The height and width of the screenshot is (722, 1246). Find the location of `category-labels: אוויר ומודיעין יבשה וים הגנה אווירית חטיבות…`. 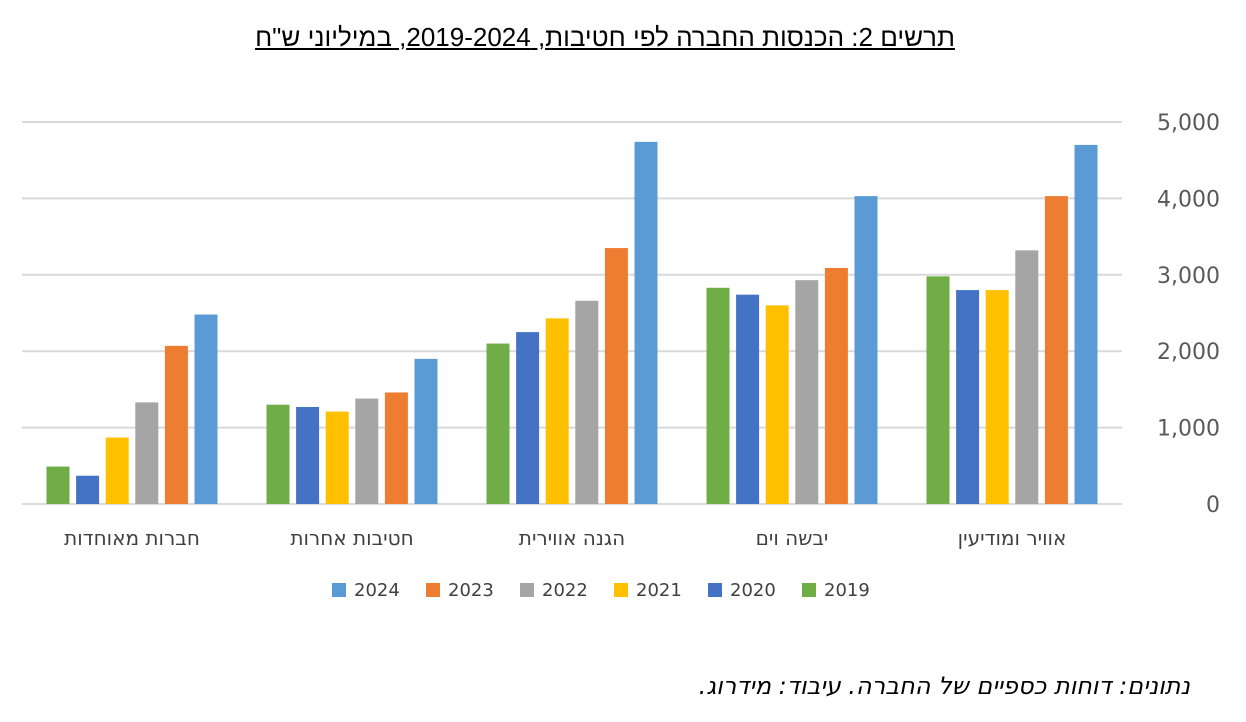

category-labels: אוויר ומודיעין יבשה וים הגנה אווירית חטיבות… is located at coordinates (565, 538).